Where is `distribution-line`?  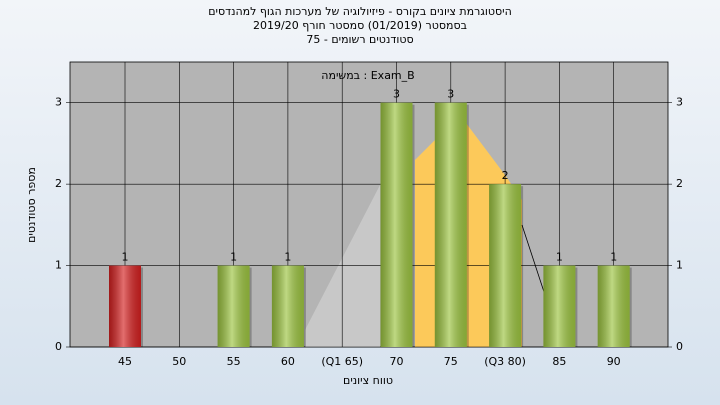
distribution-line is located at coordinates (533, 260).